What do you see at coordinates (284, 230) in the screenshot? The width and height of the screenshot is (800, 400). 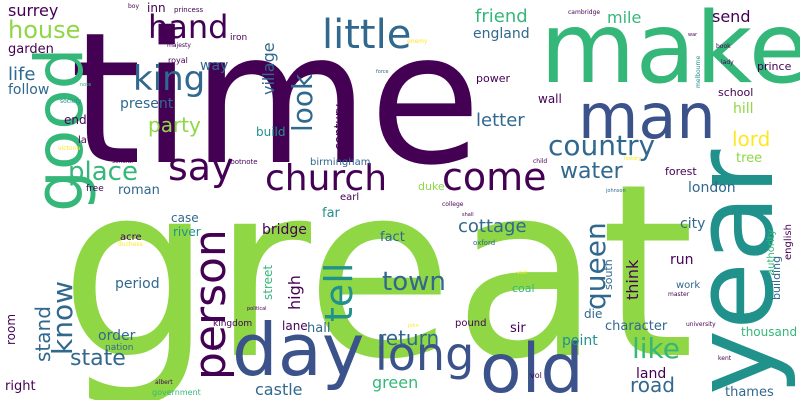 I see `word-bridge: bridge` at bounding box center [284, 230].